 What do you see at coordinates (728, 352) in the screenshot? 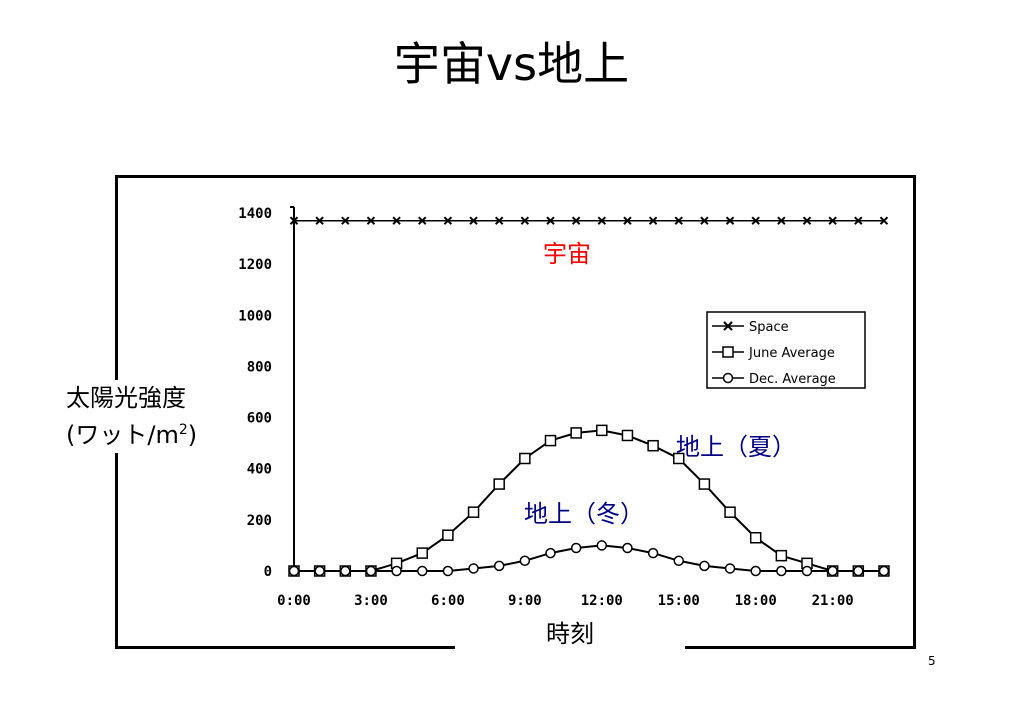
I see `legend-marker-square` at bounding box center [728, 352].